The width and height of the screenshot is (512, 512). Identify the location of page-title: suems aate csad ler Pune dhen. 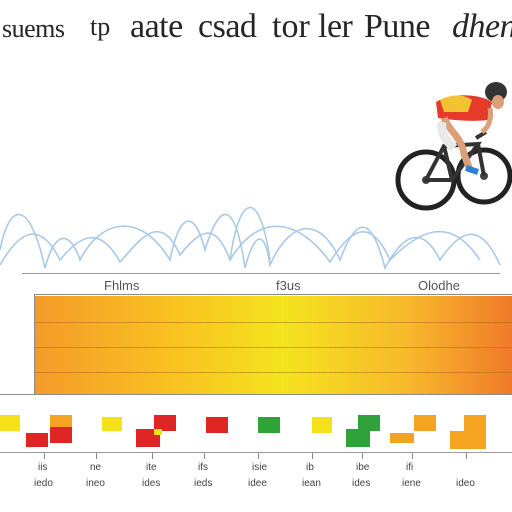
(256, 28).